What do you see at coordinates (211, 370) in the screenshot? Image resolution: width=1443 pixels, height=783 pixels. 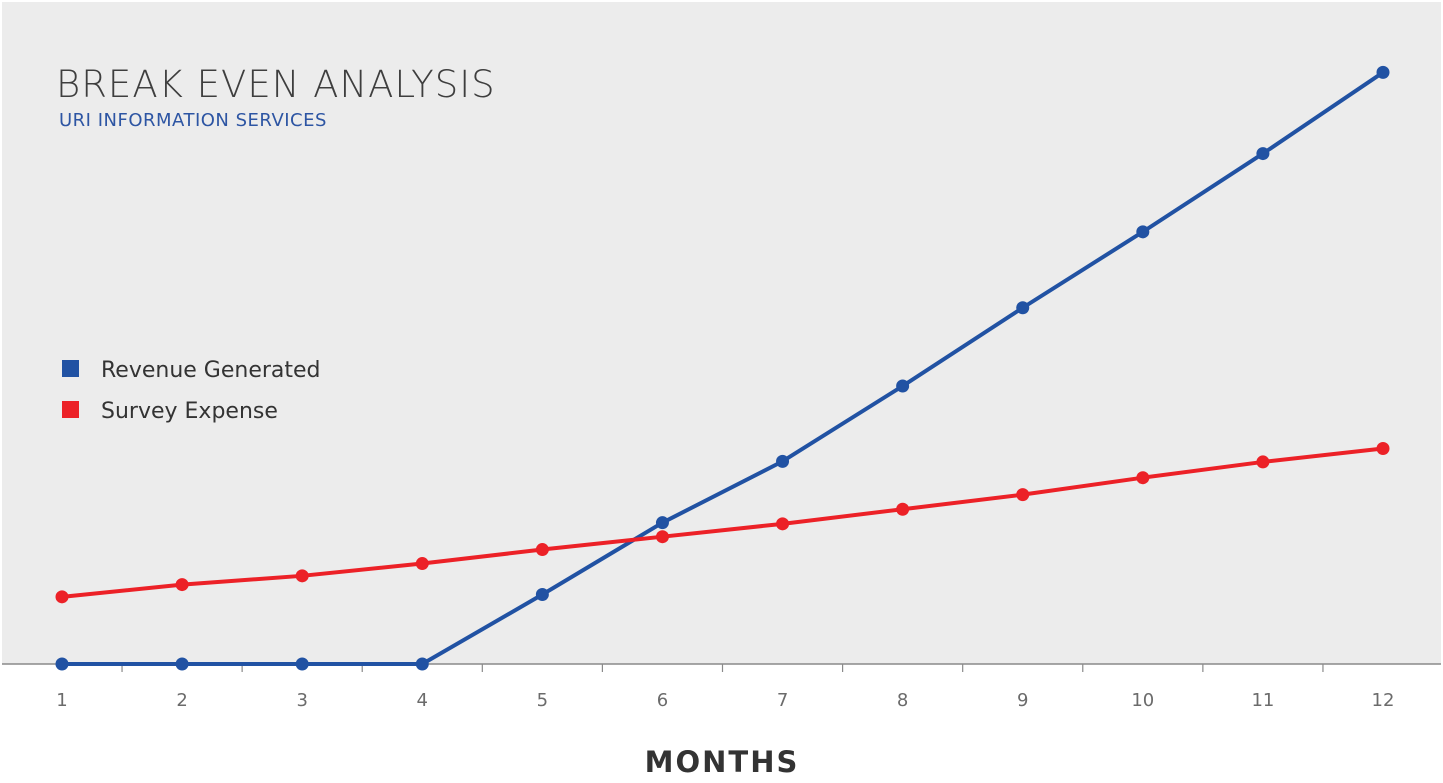 I see `legend-label-revenue-generated: Revenue Generated` at bounding box center [211, 370].